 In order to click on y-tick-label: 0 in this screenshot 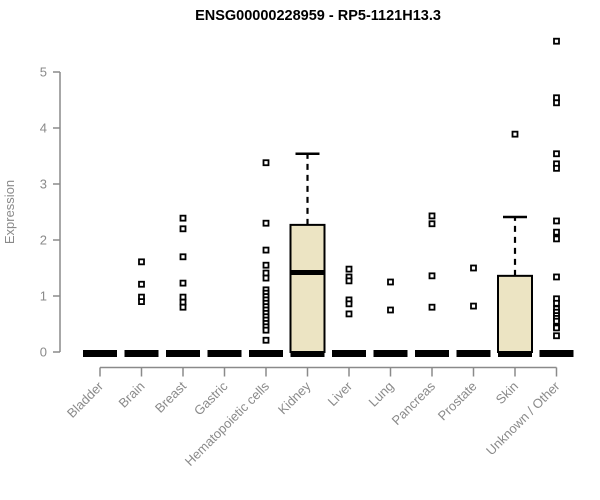, I will do `click(43, 352)`.